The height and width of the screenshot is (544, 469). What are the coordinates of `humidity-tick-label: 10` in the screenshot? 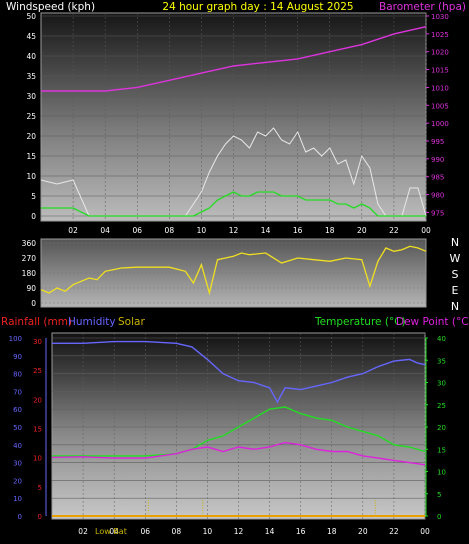 It's located at (17, 499).